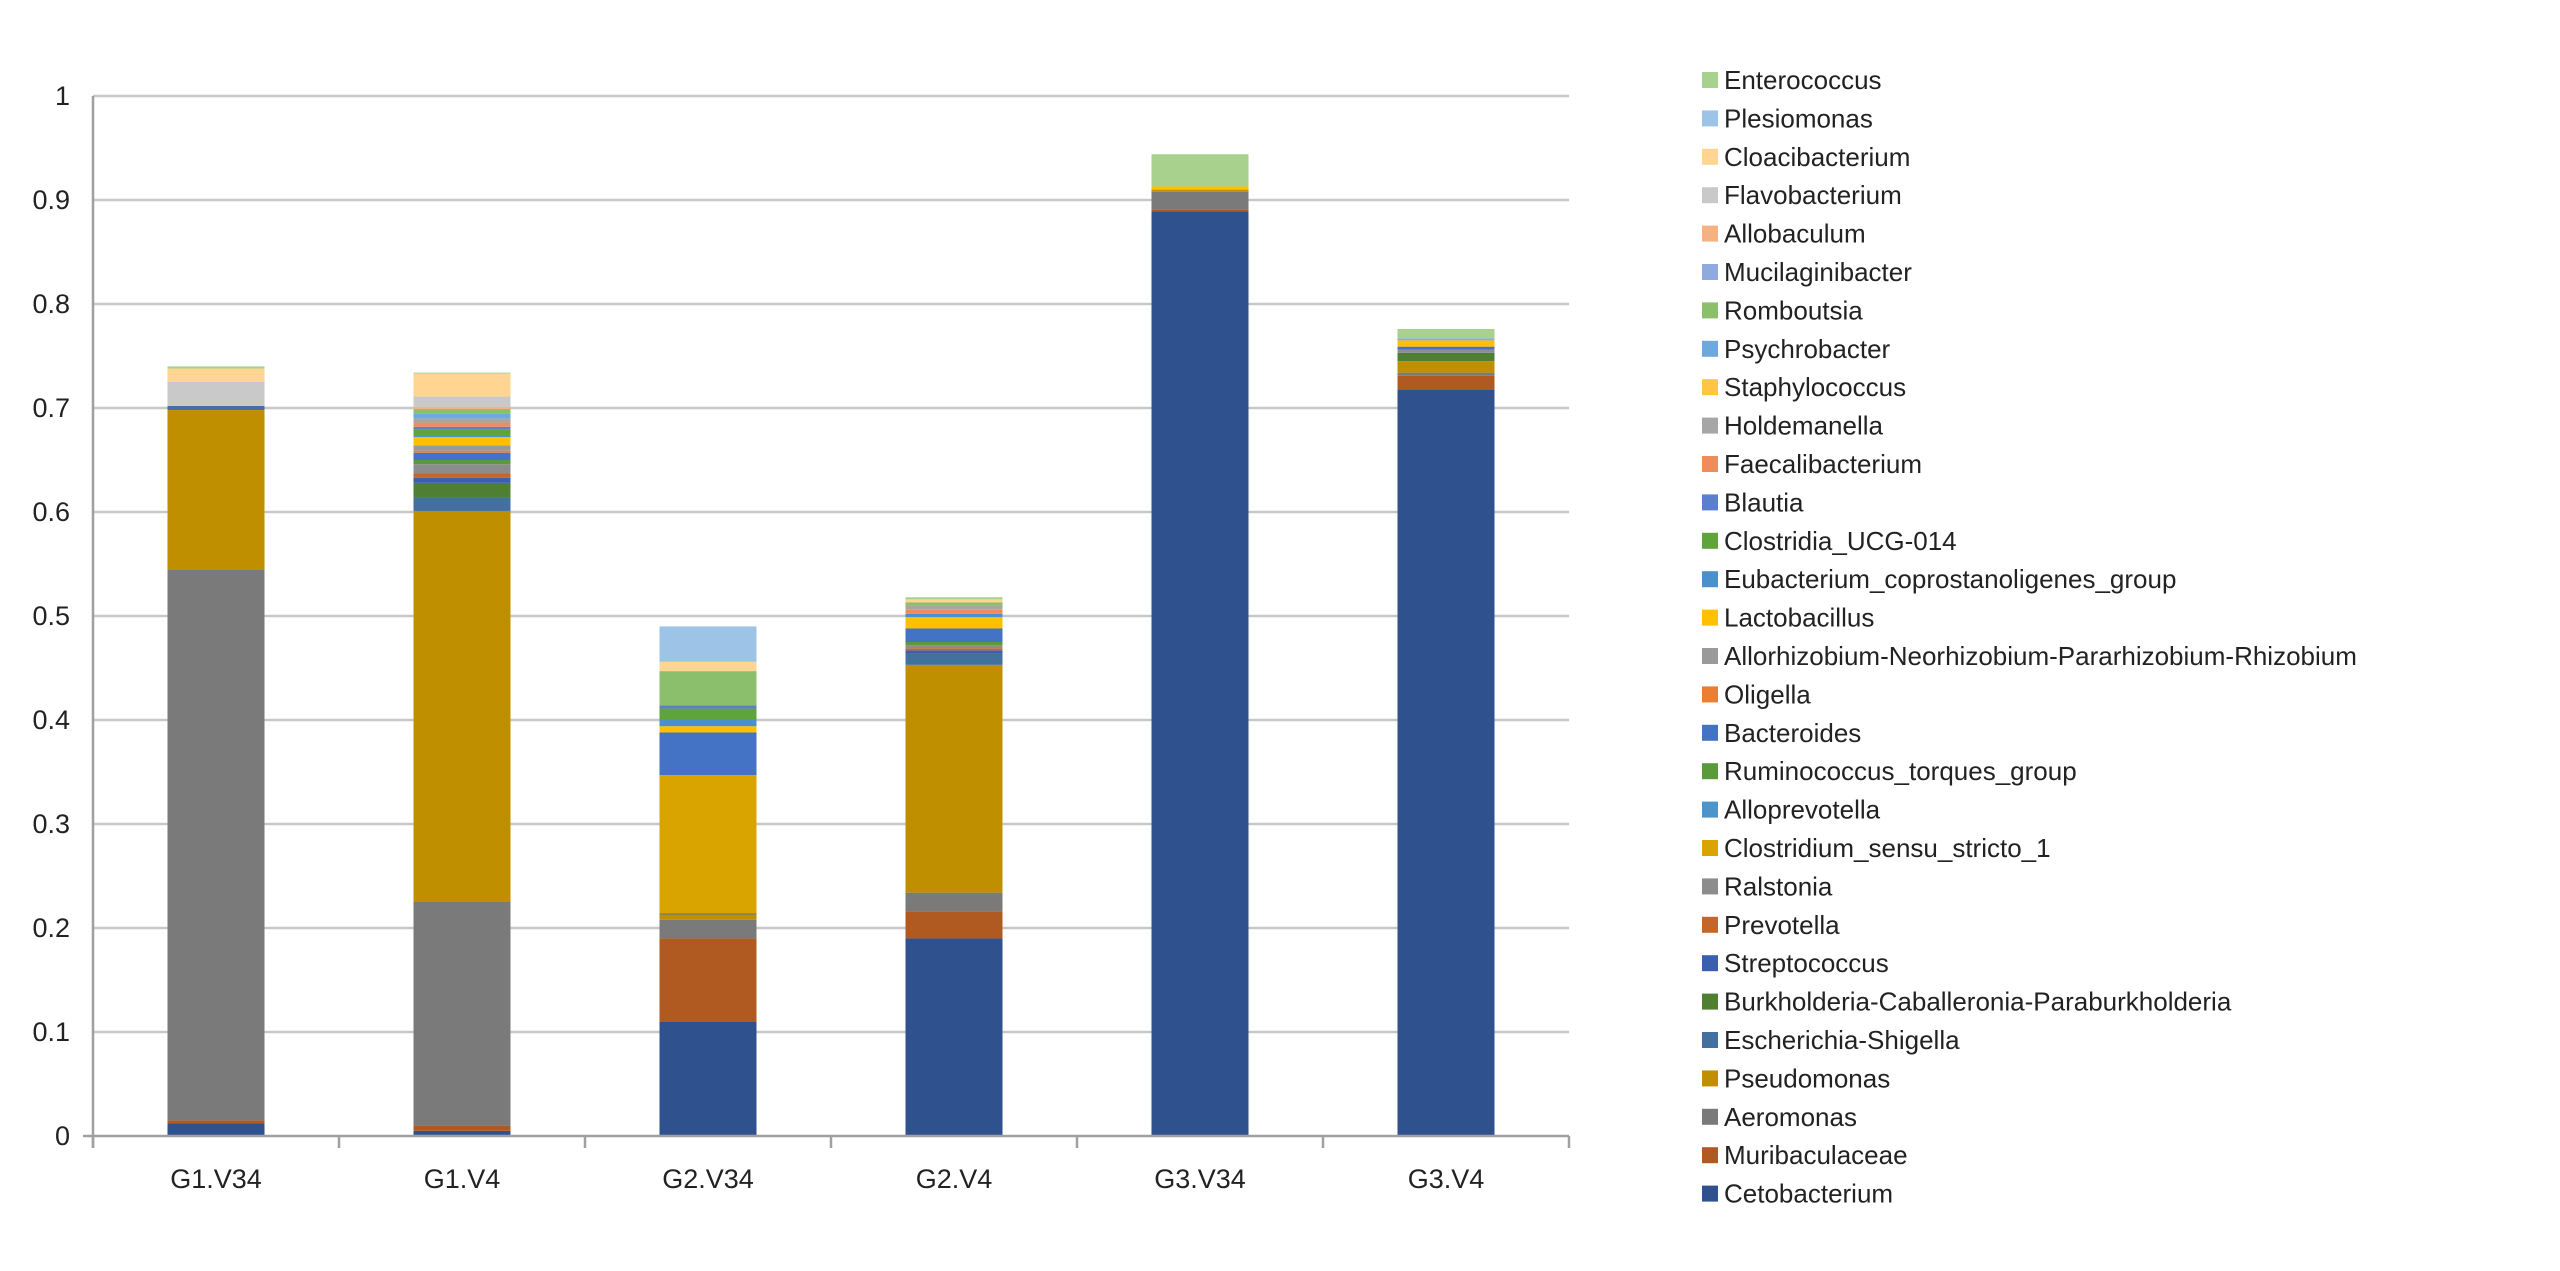 The image size is (2560, 1271). What do you see at coordinates (1823, 464) in the screenshot?
I see `legend-label: Faecalibacterium` at bounding box center [1823, 464].